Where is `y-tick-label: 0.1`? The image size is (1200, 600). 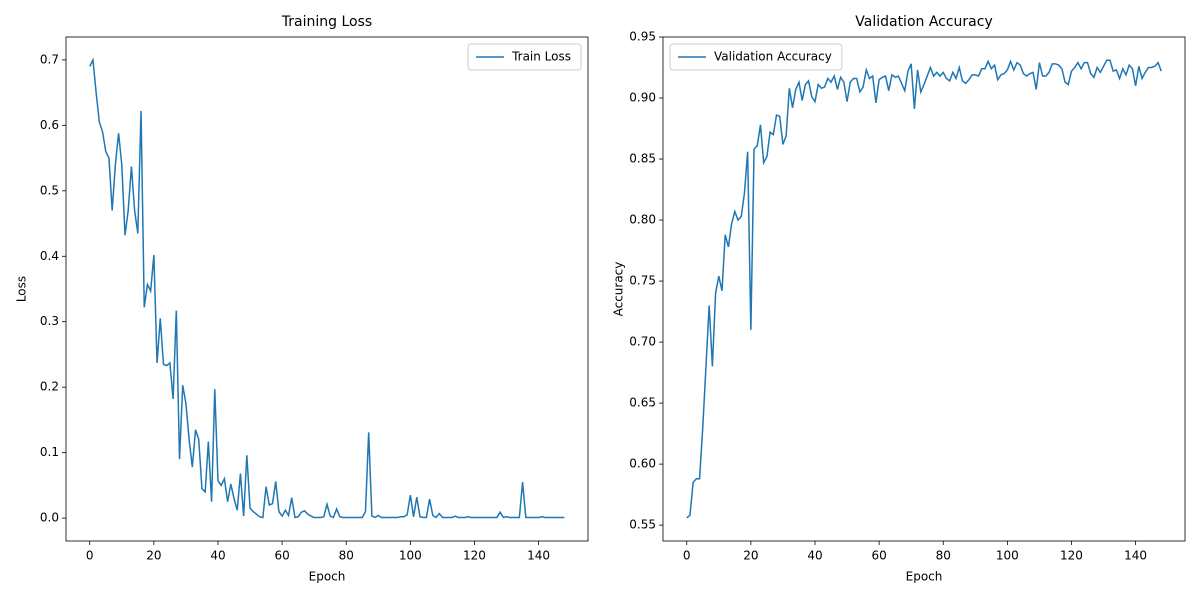
y-tick-label: 0.1 is located at coordinates (49, 452).